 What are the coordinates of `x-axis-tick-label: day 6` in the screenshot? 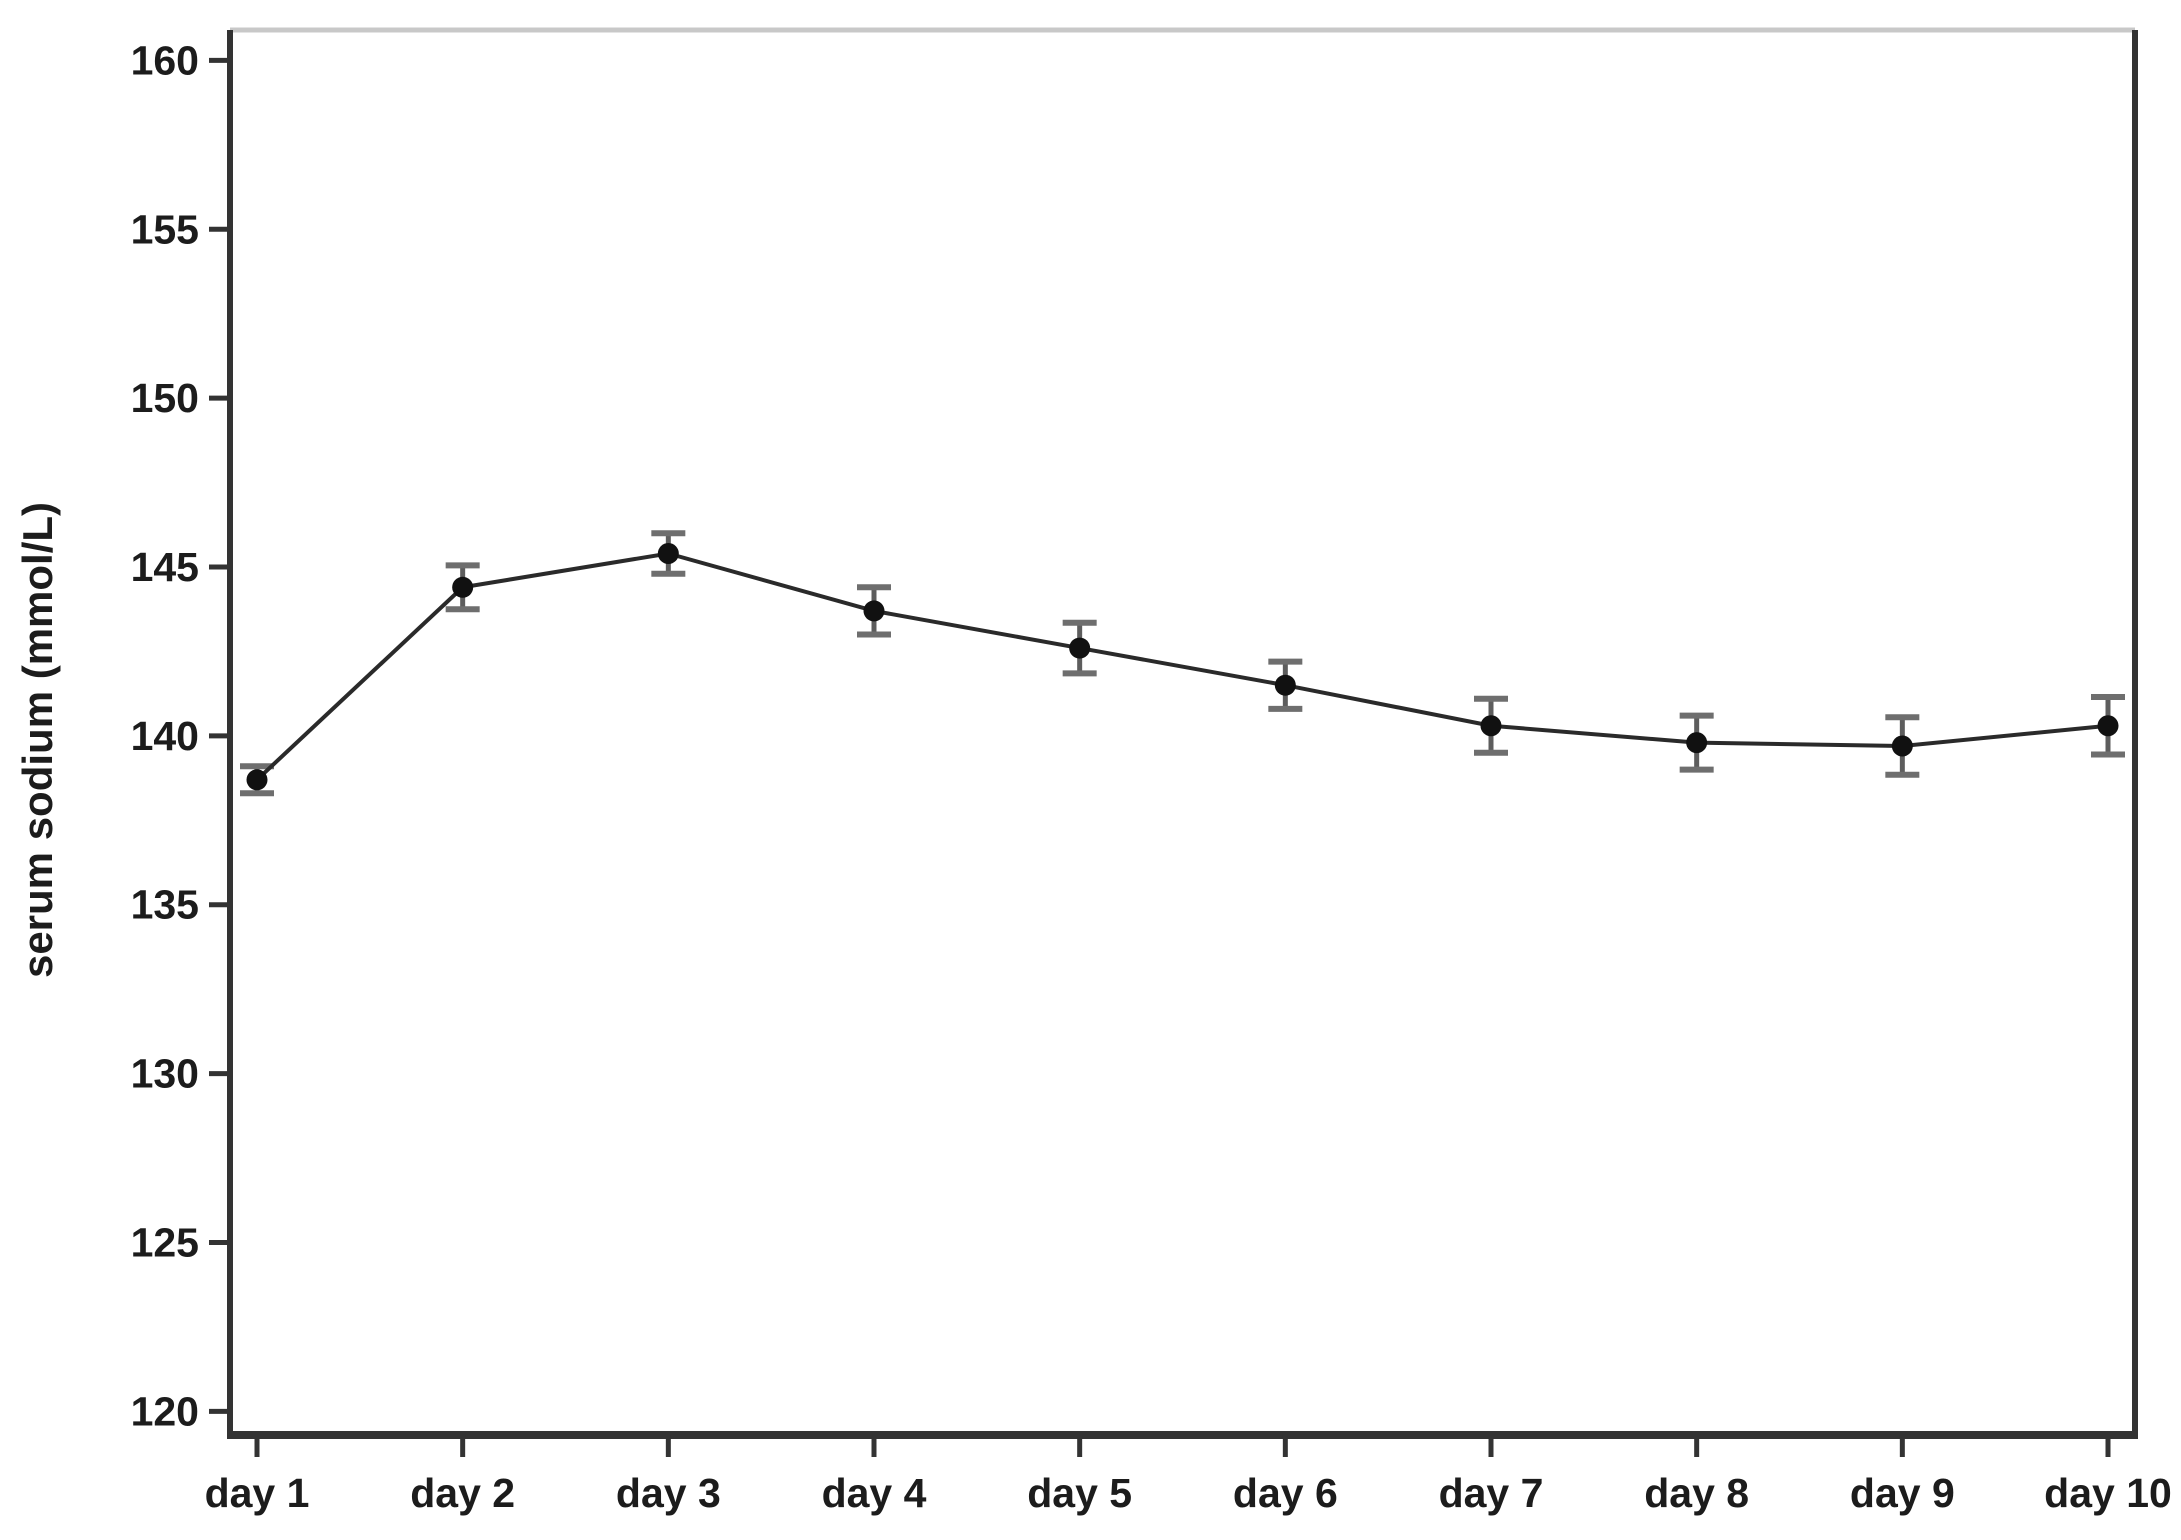 It's located at (1285, 1493).